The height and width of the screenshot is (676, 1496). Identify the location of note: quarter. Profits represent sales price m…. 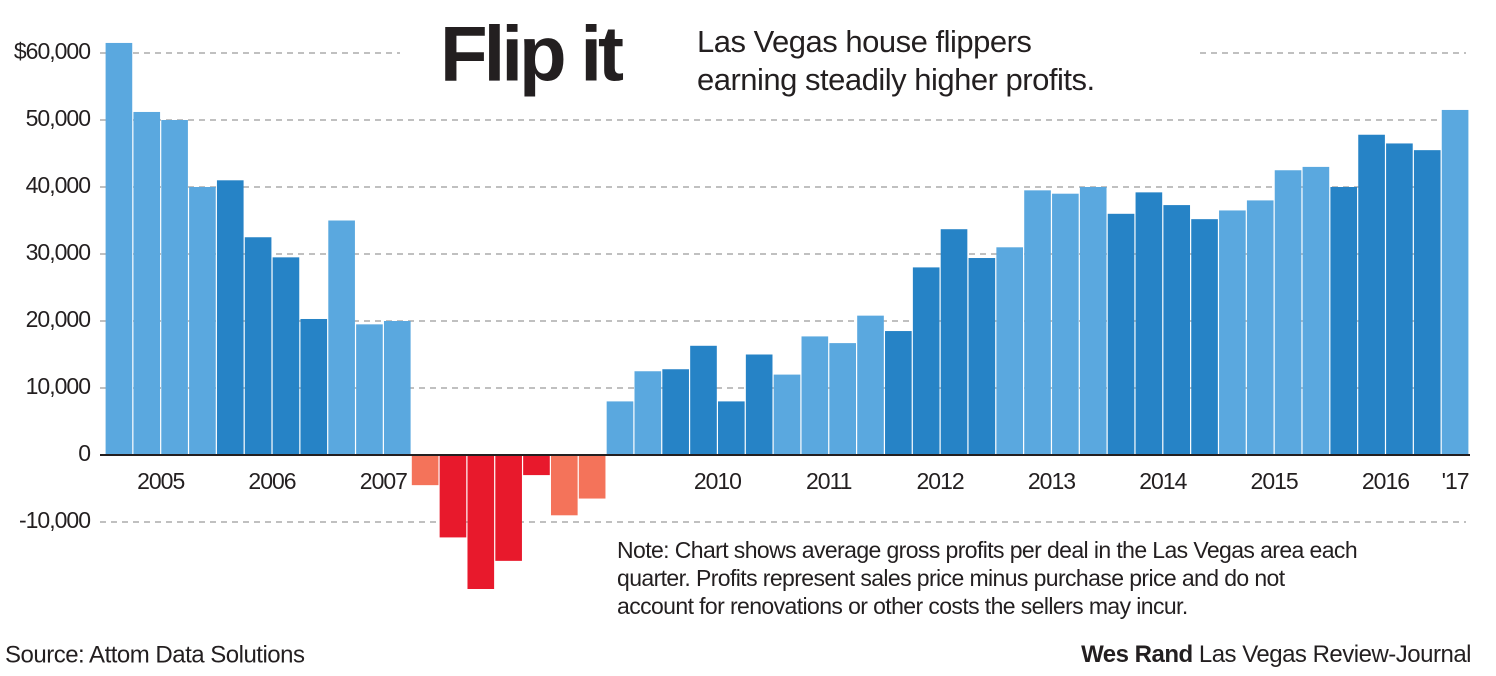
(951, 578).